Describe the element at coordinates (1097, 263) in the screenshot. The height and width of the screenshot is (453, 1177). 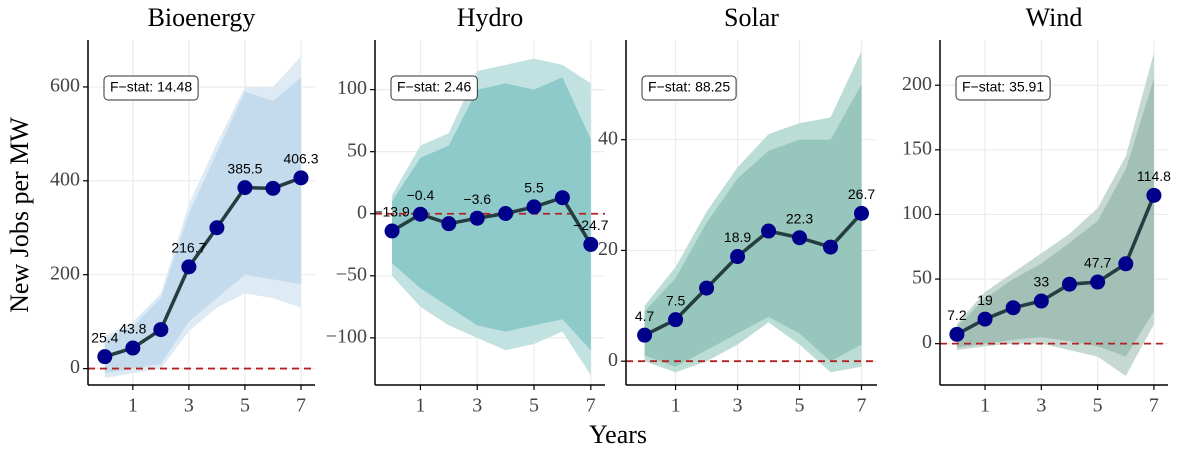
I see `data-label: 47.7` at that location.